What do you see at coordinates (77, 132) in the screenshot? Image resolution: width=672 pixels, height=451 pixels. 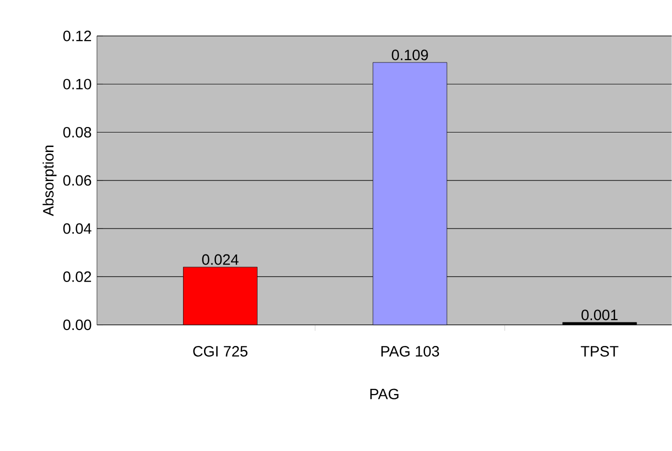 I see `y-tick-label: 0.08` at bounding box center [77, 132].